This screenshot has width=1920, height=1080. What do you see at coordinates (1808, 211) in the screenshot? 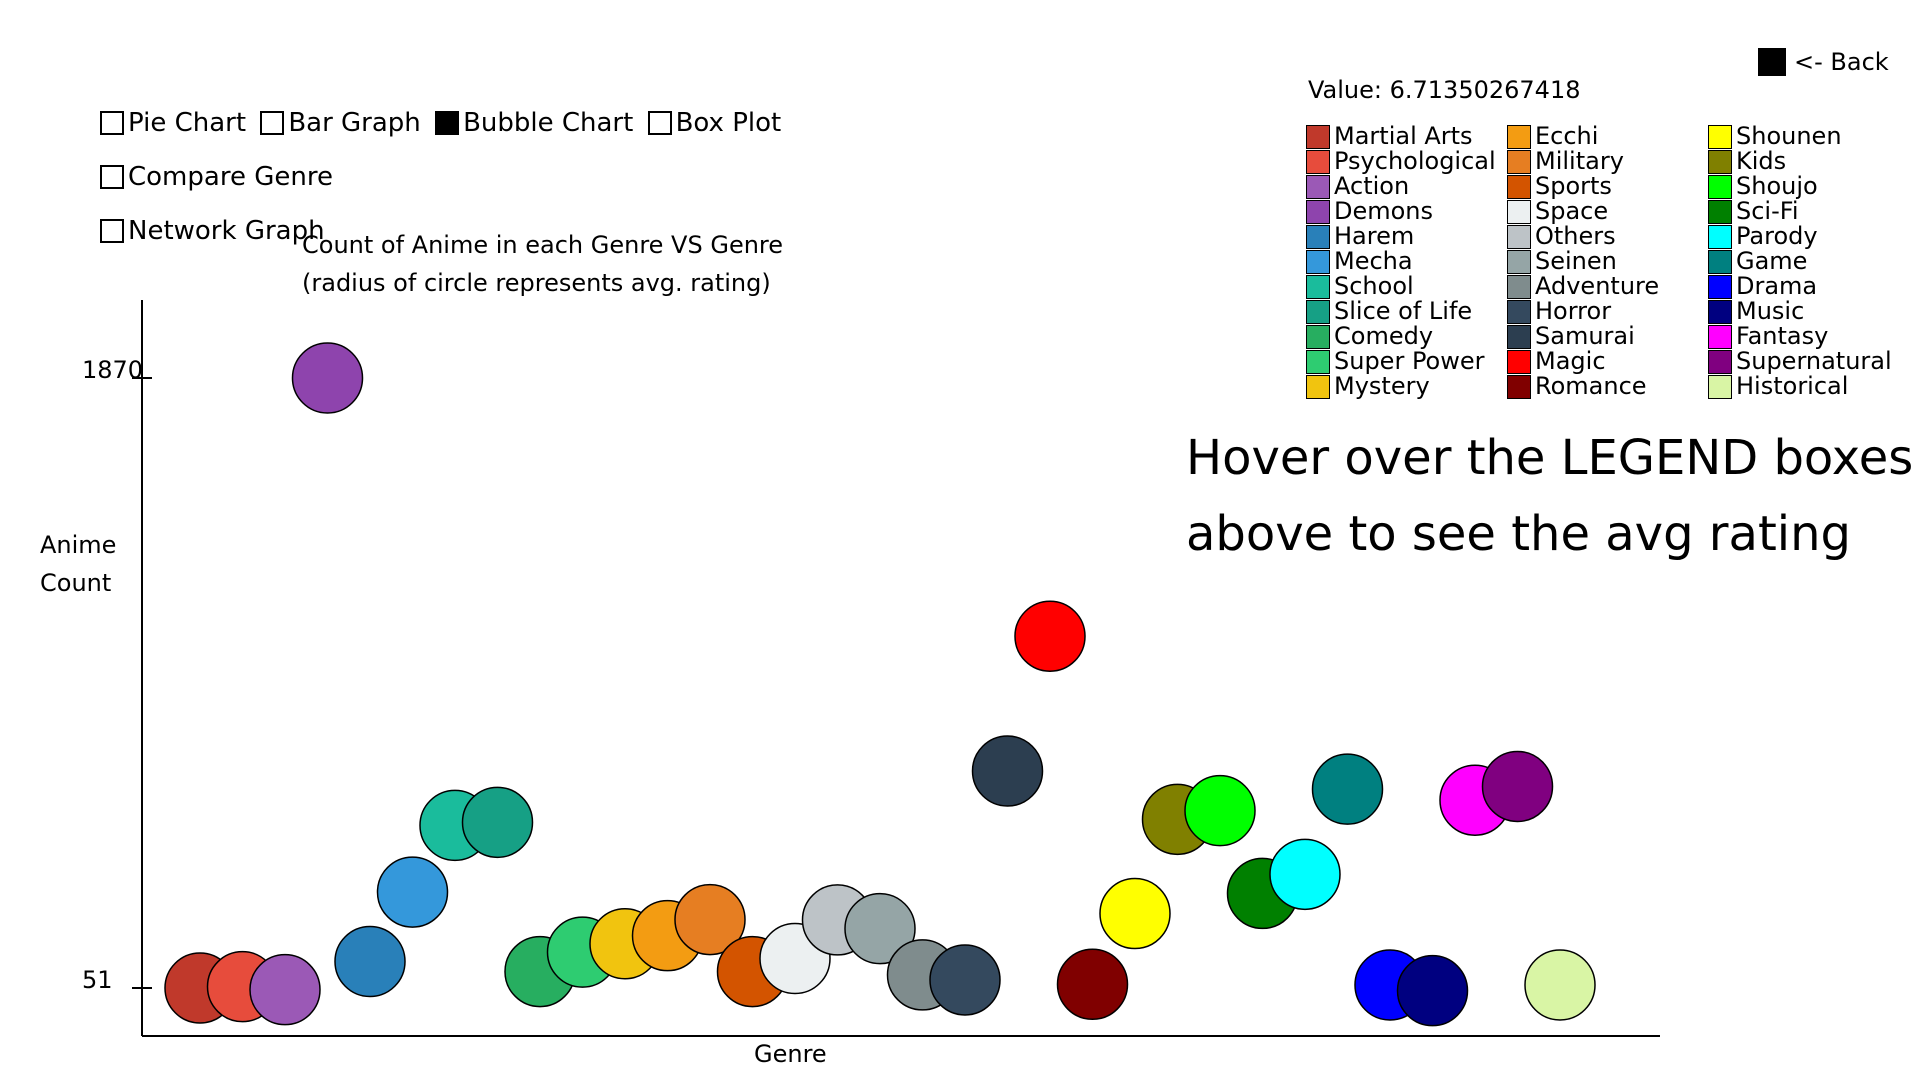
I see `legend-item: Sci-Fi` at bounding box center [1808, 211].